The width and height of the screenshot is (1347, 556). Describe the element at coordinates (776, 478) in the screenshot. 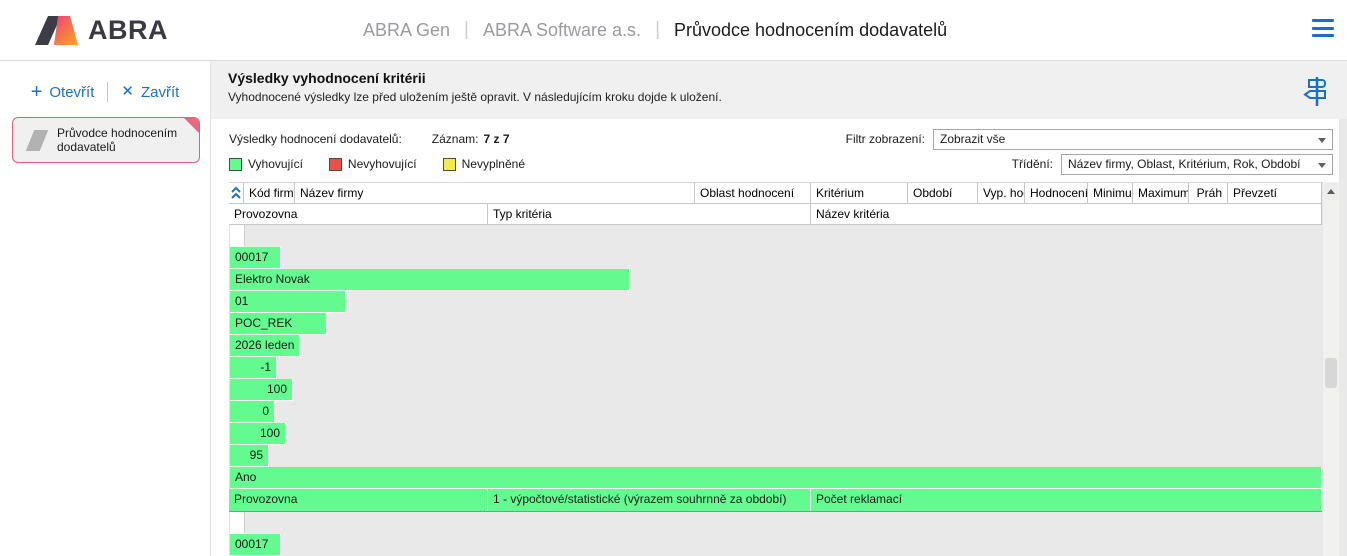

I see `cell-prevzeti: Ano` at that location.